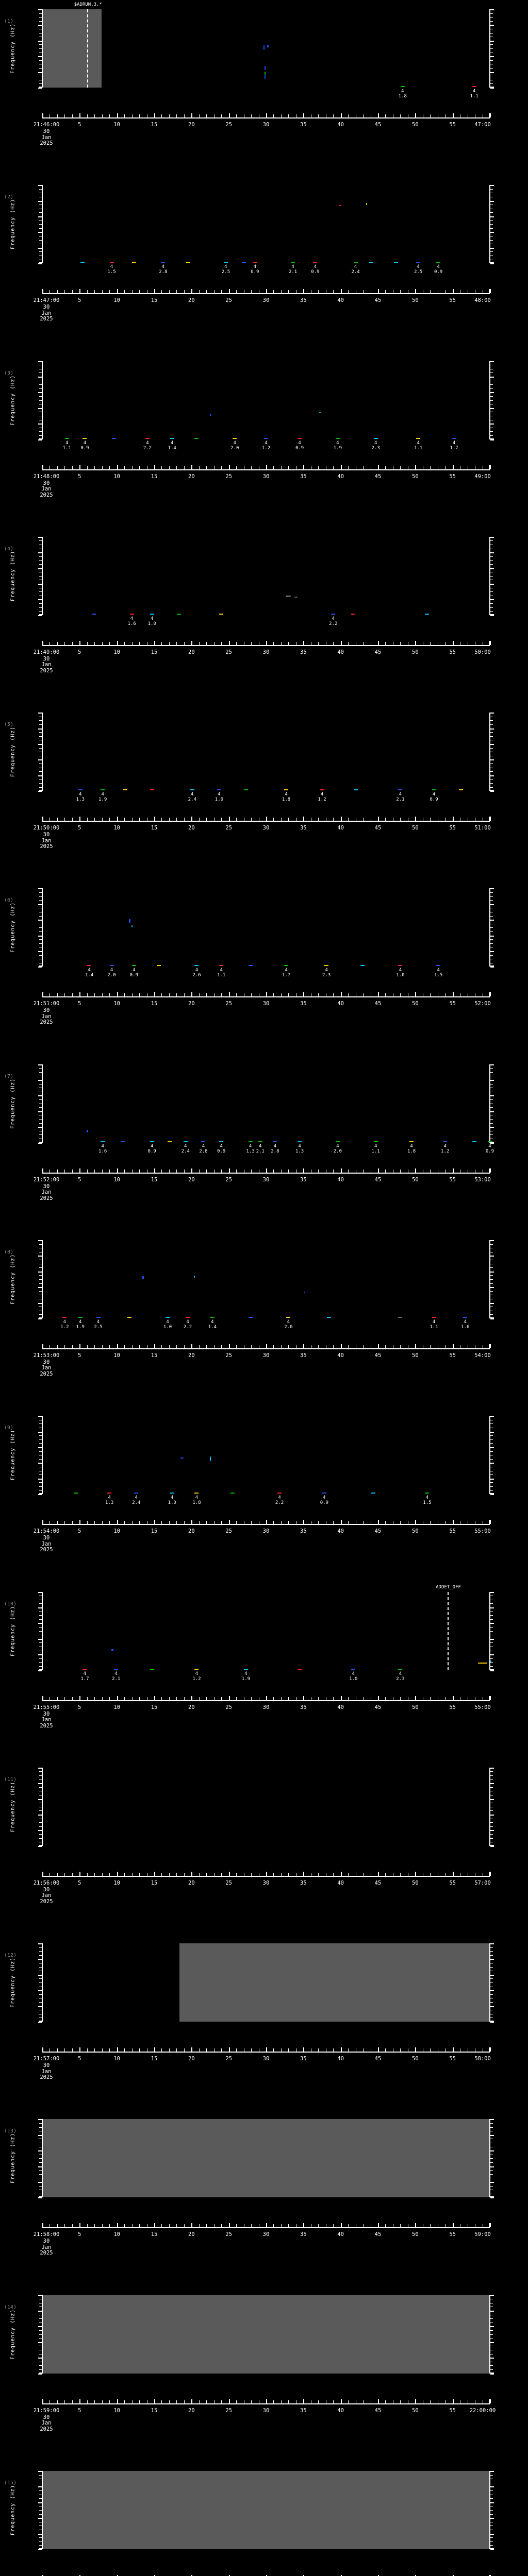  I want to click on x-axis-end-label: 50:00, so click(482, 652).